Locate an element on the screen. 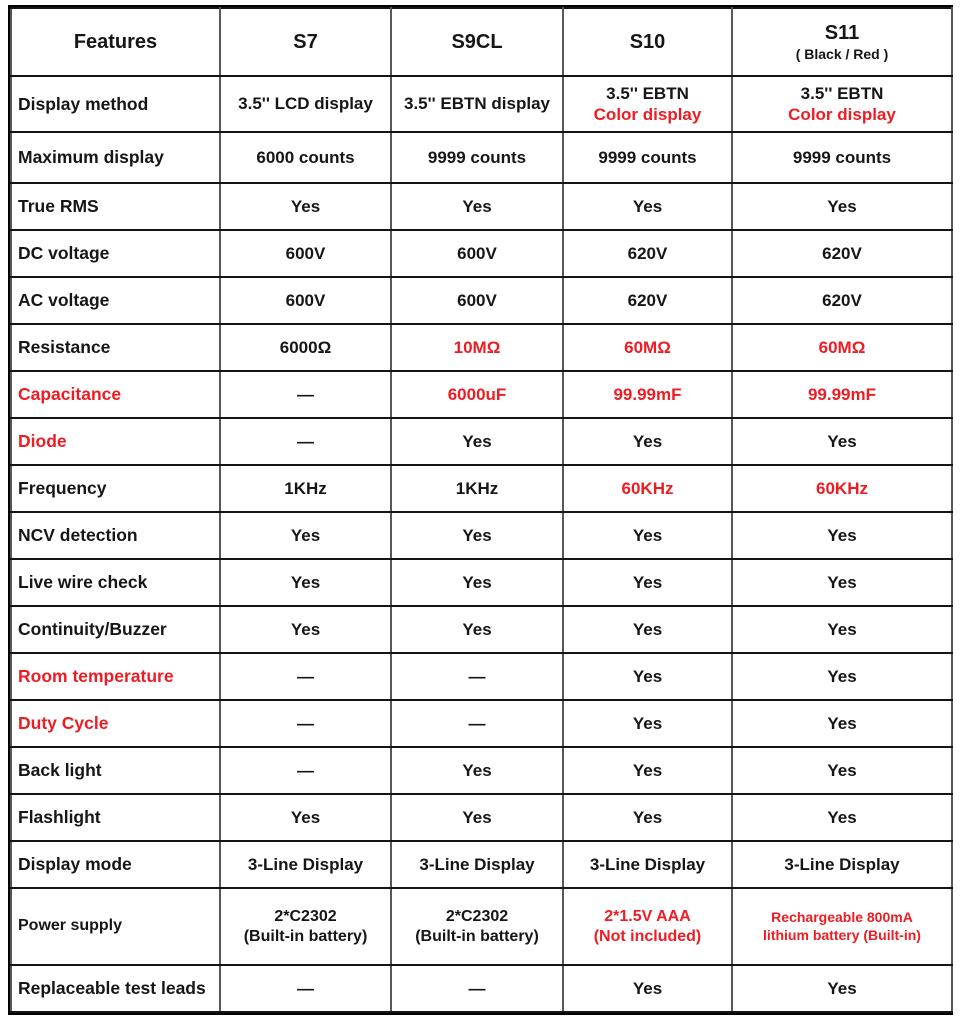  column-header-s10: S10 is located at coordinates (647, 42).